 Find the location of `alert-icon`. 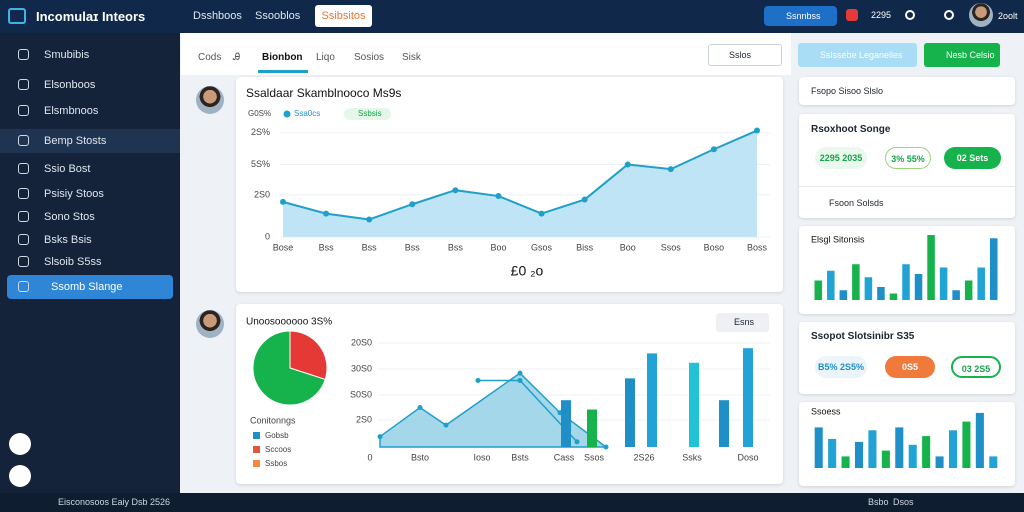

alert-icon is located at coordinates (852, 15).